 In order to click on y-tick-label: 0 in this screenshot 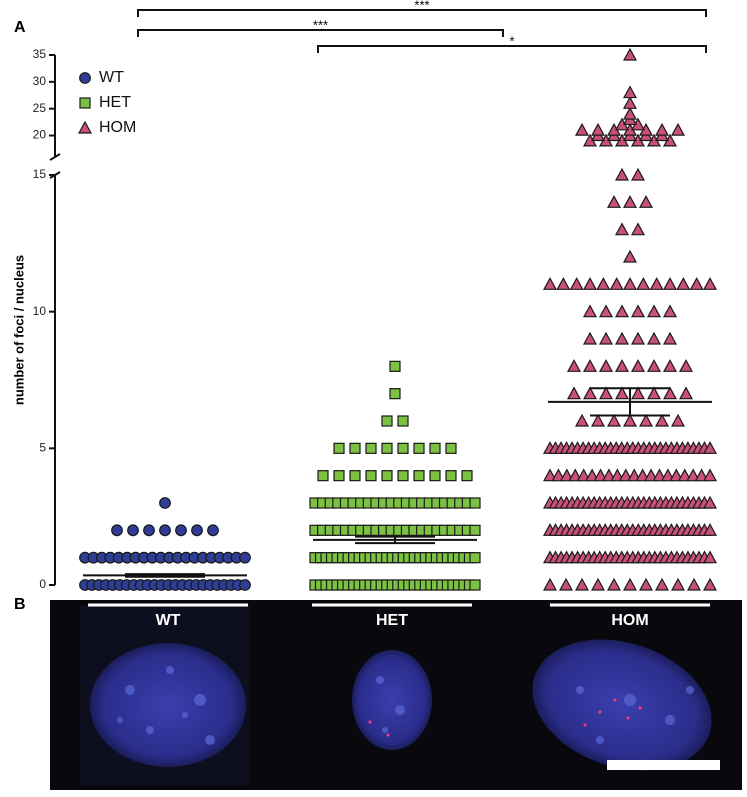, I will do `click(42, 584)`.